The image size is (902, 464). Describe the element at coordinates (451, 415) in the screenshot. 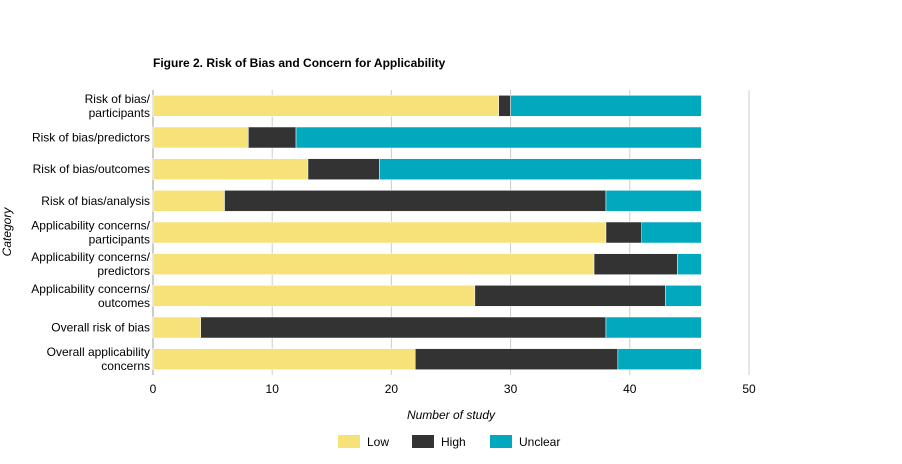

I see `x-axis-title: Number of study` at that location.